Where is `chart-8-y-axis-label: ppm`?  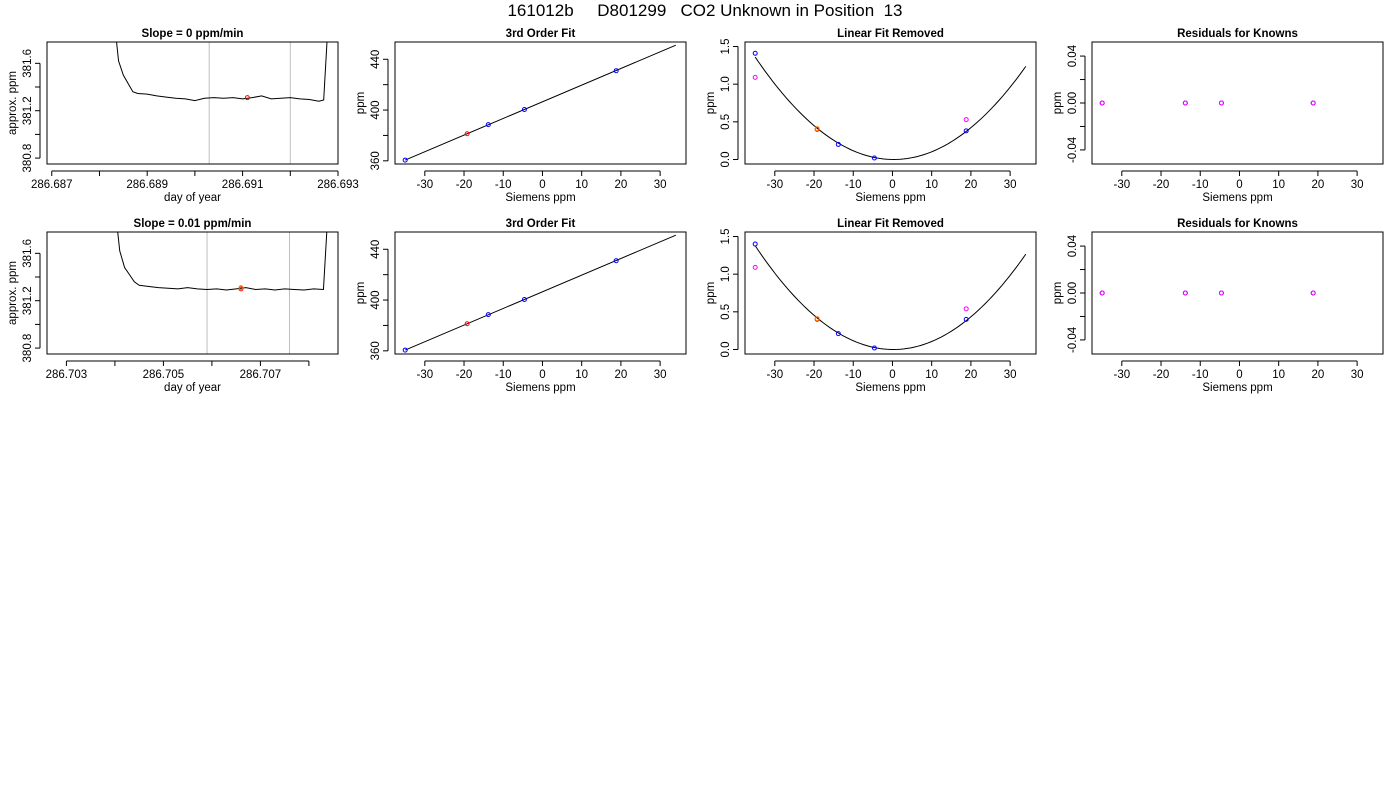
chart-8-y-axis-label: ppm is located at coordinates (1058, 293).